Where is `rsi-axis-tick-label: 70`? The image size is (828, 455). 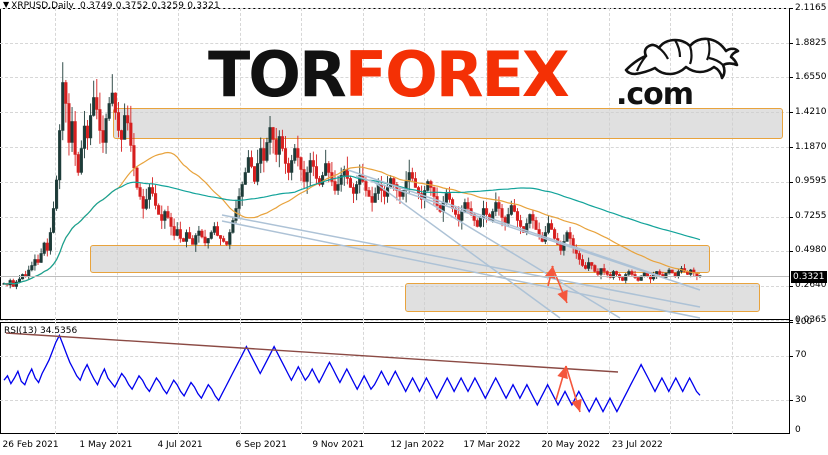
rsi-axis-tick-label: 70 is located at coordinates (801, 355).